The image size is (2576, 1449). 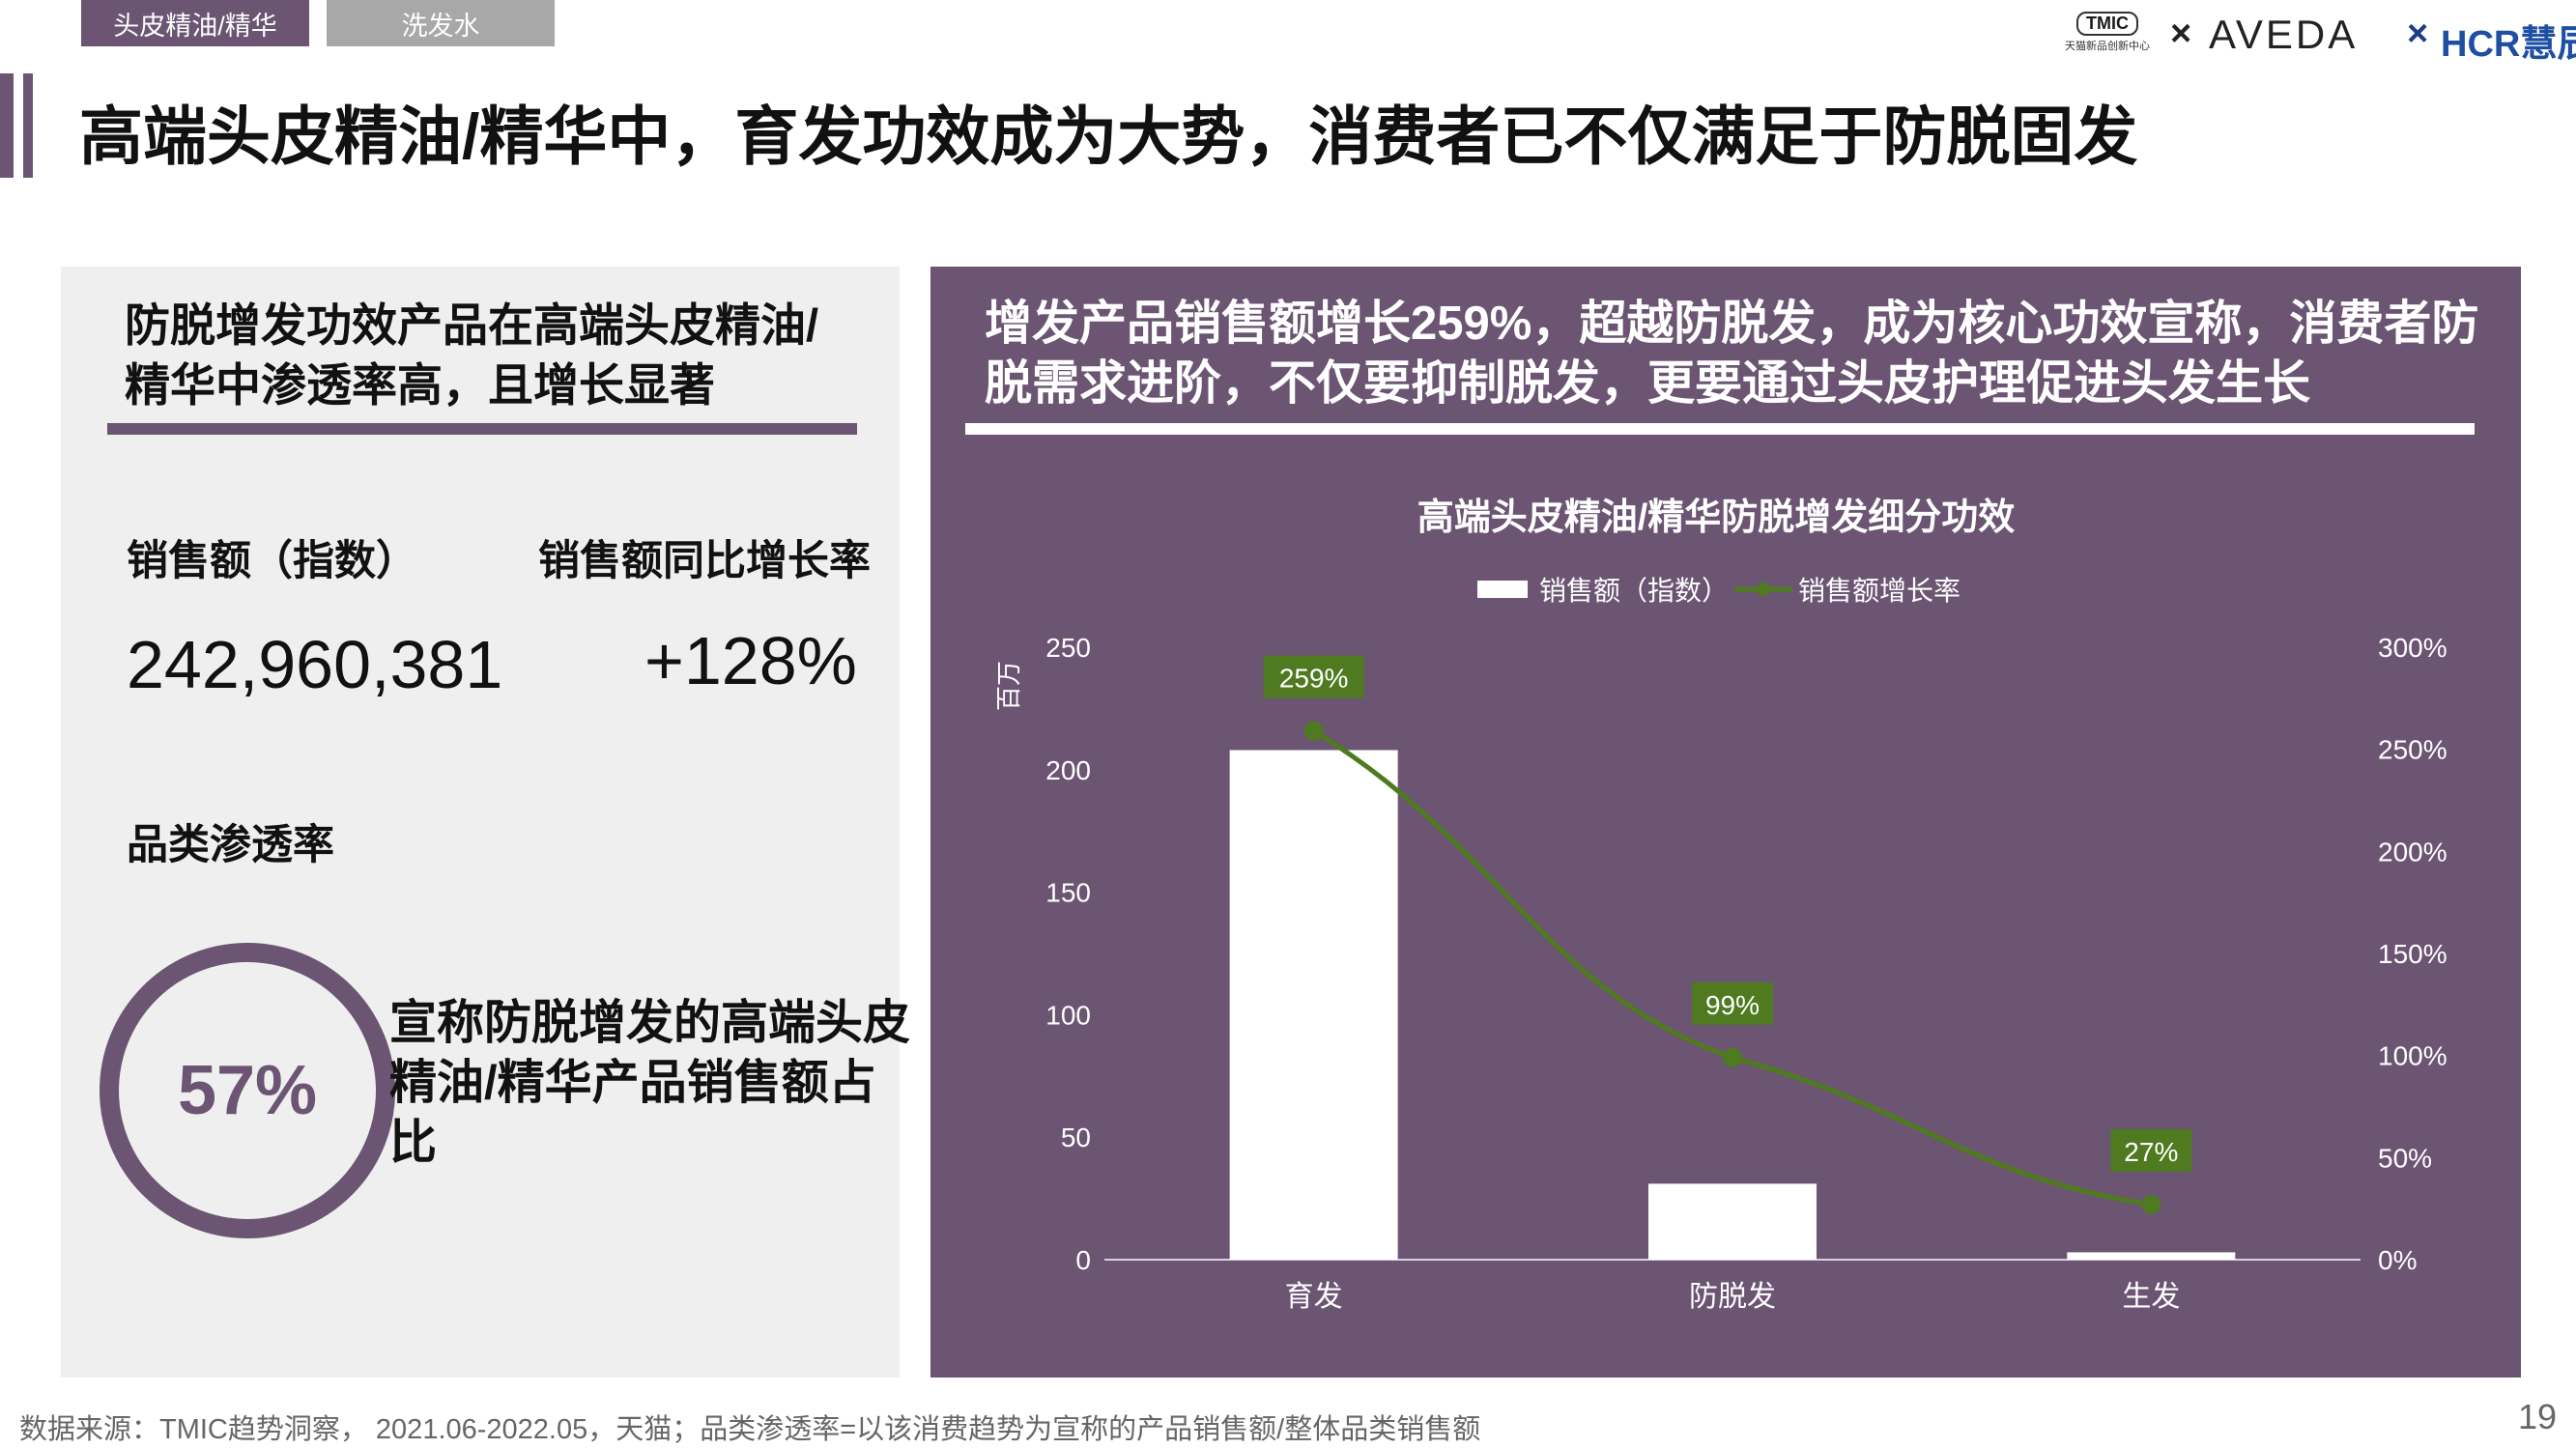 I want to click on y2-tick-label: 200%, so click(x=2413, y=852).